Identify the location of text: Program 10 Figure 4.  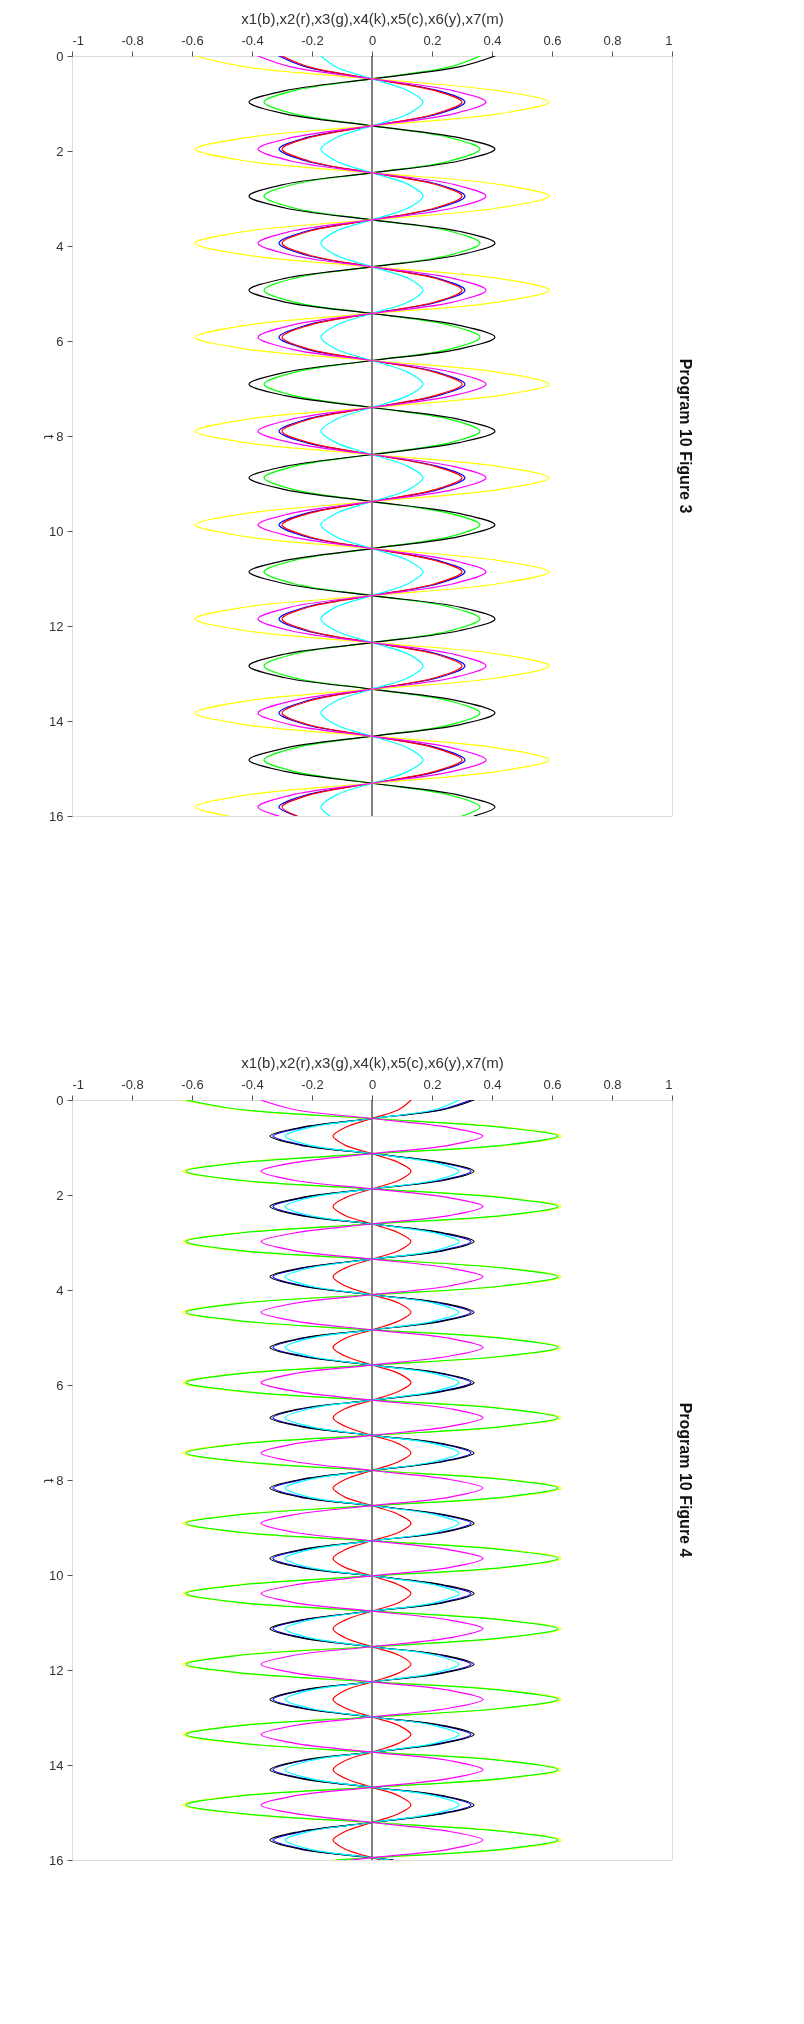
(685, 1480).